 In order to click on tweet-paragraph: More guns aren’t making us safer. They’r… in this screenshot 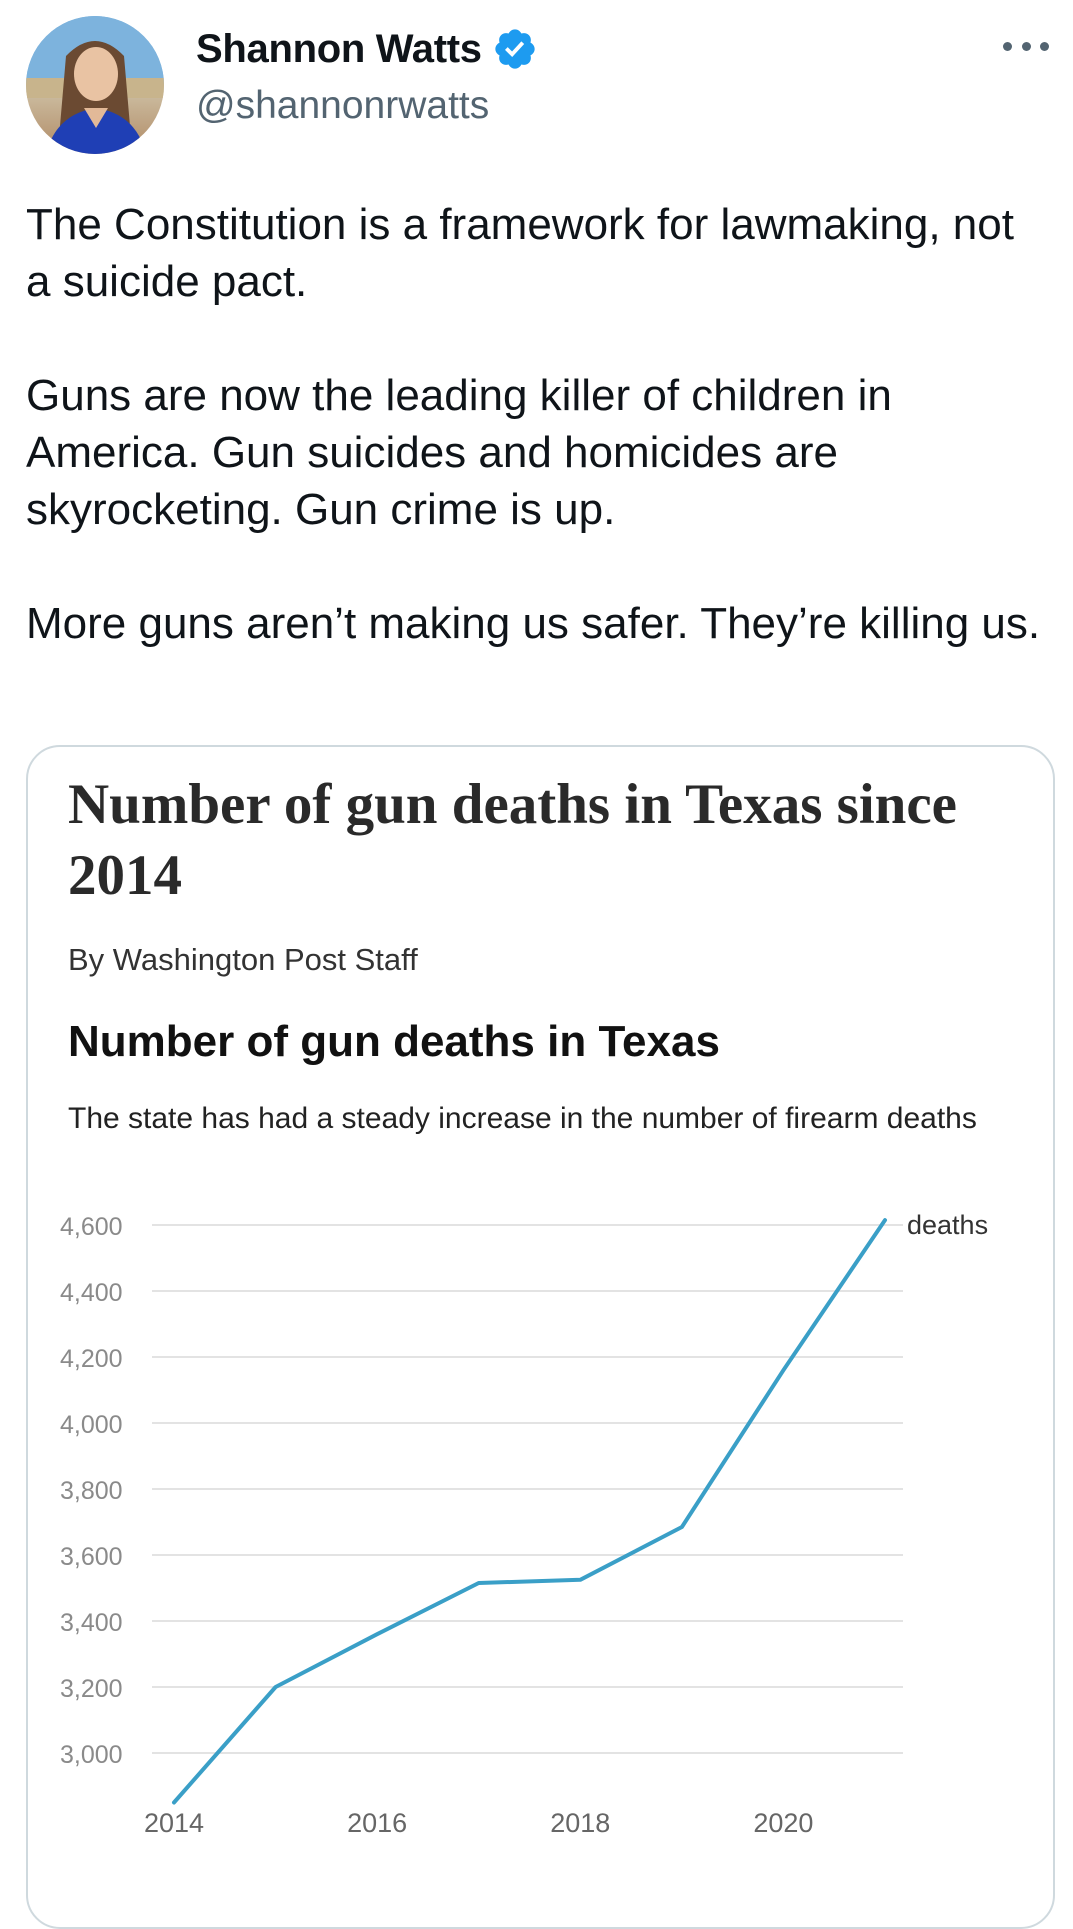, I will do `click(536, 623)`.